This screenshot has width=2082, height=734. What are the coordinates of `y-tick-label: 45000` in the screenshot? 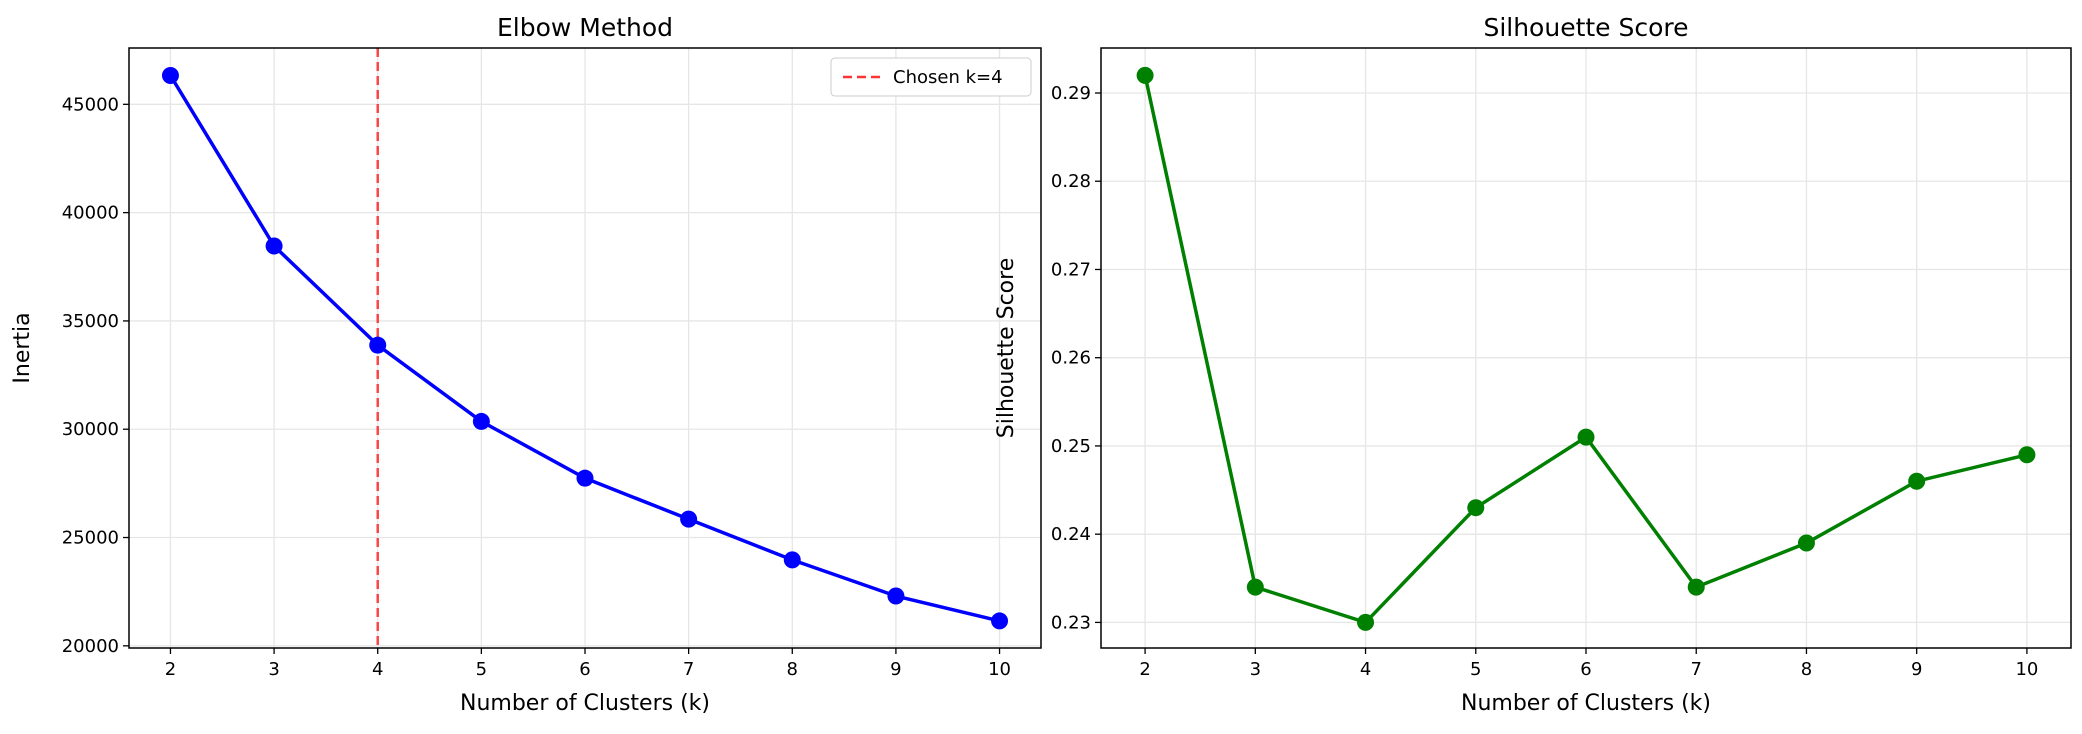 It's located at (90, 104).